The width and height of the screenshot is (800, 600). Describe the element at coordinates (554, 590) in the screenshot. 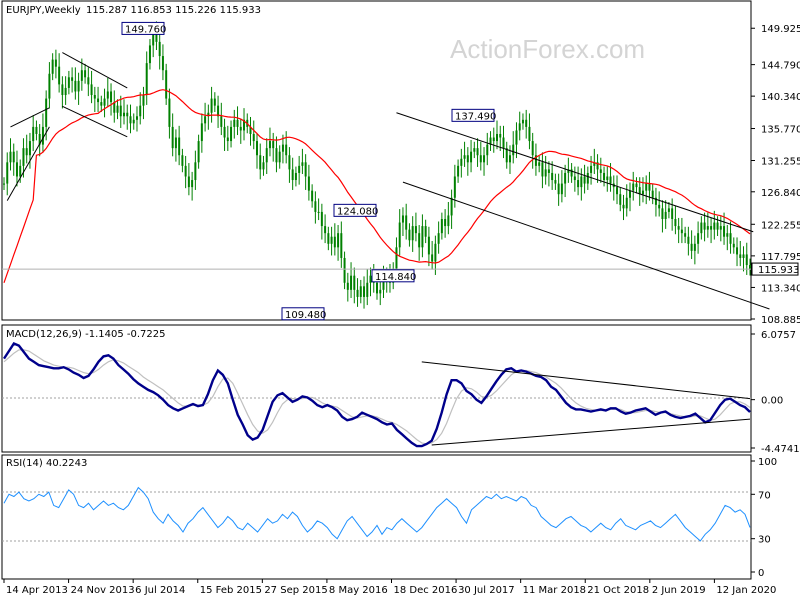

I see `x-axis-tick-label: 11 Mar 2018` at that location.